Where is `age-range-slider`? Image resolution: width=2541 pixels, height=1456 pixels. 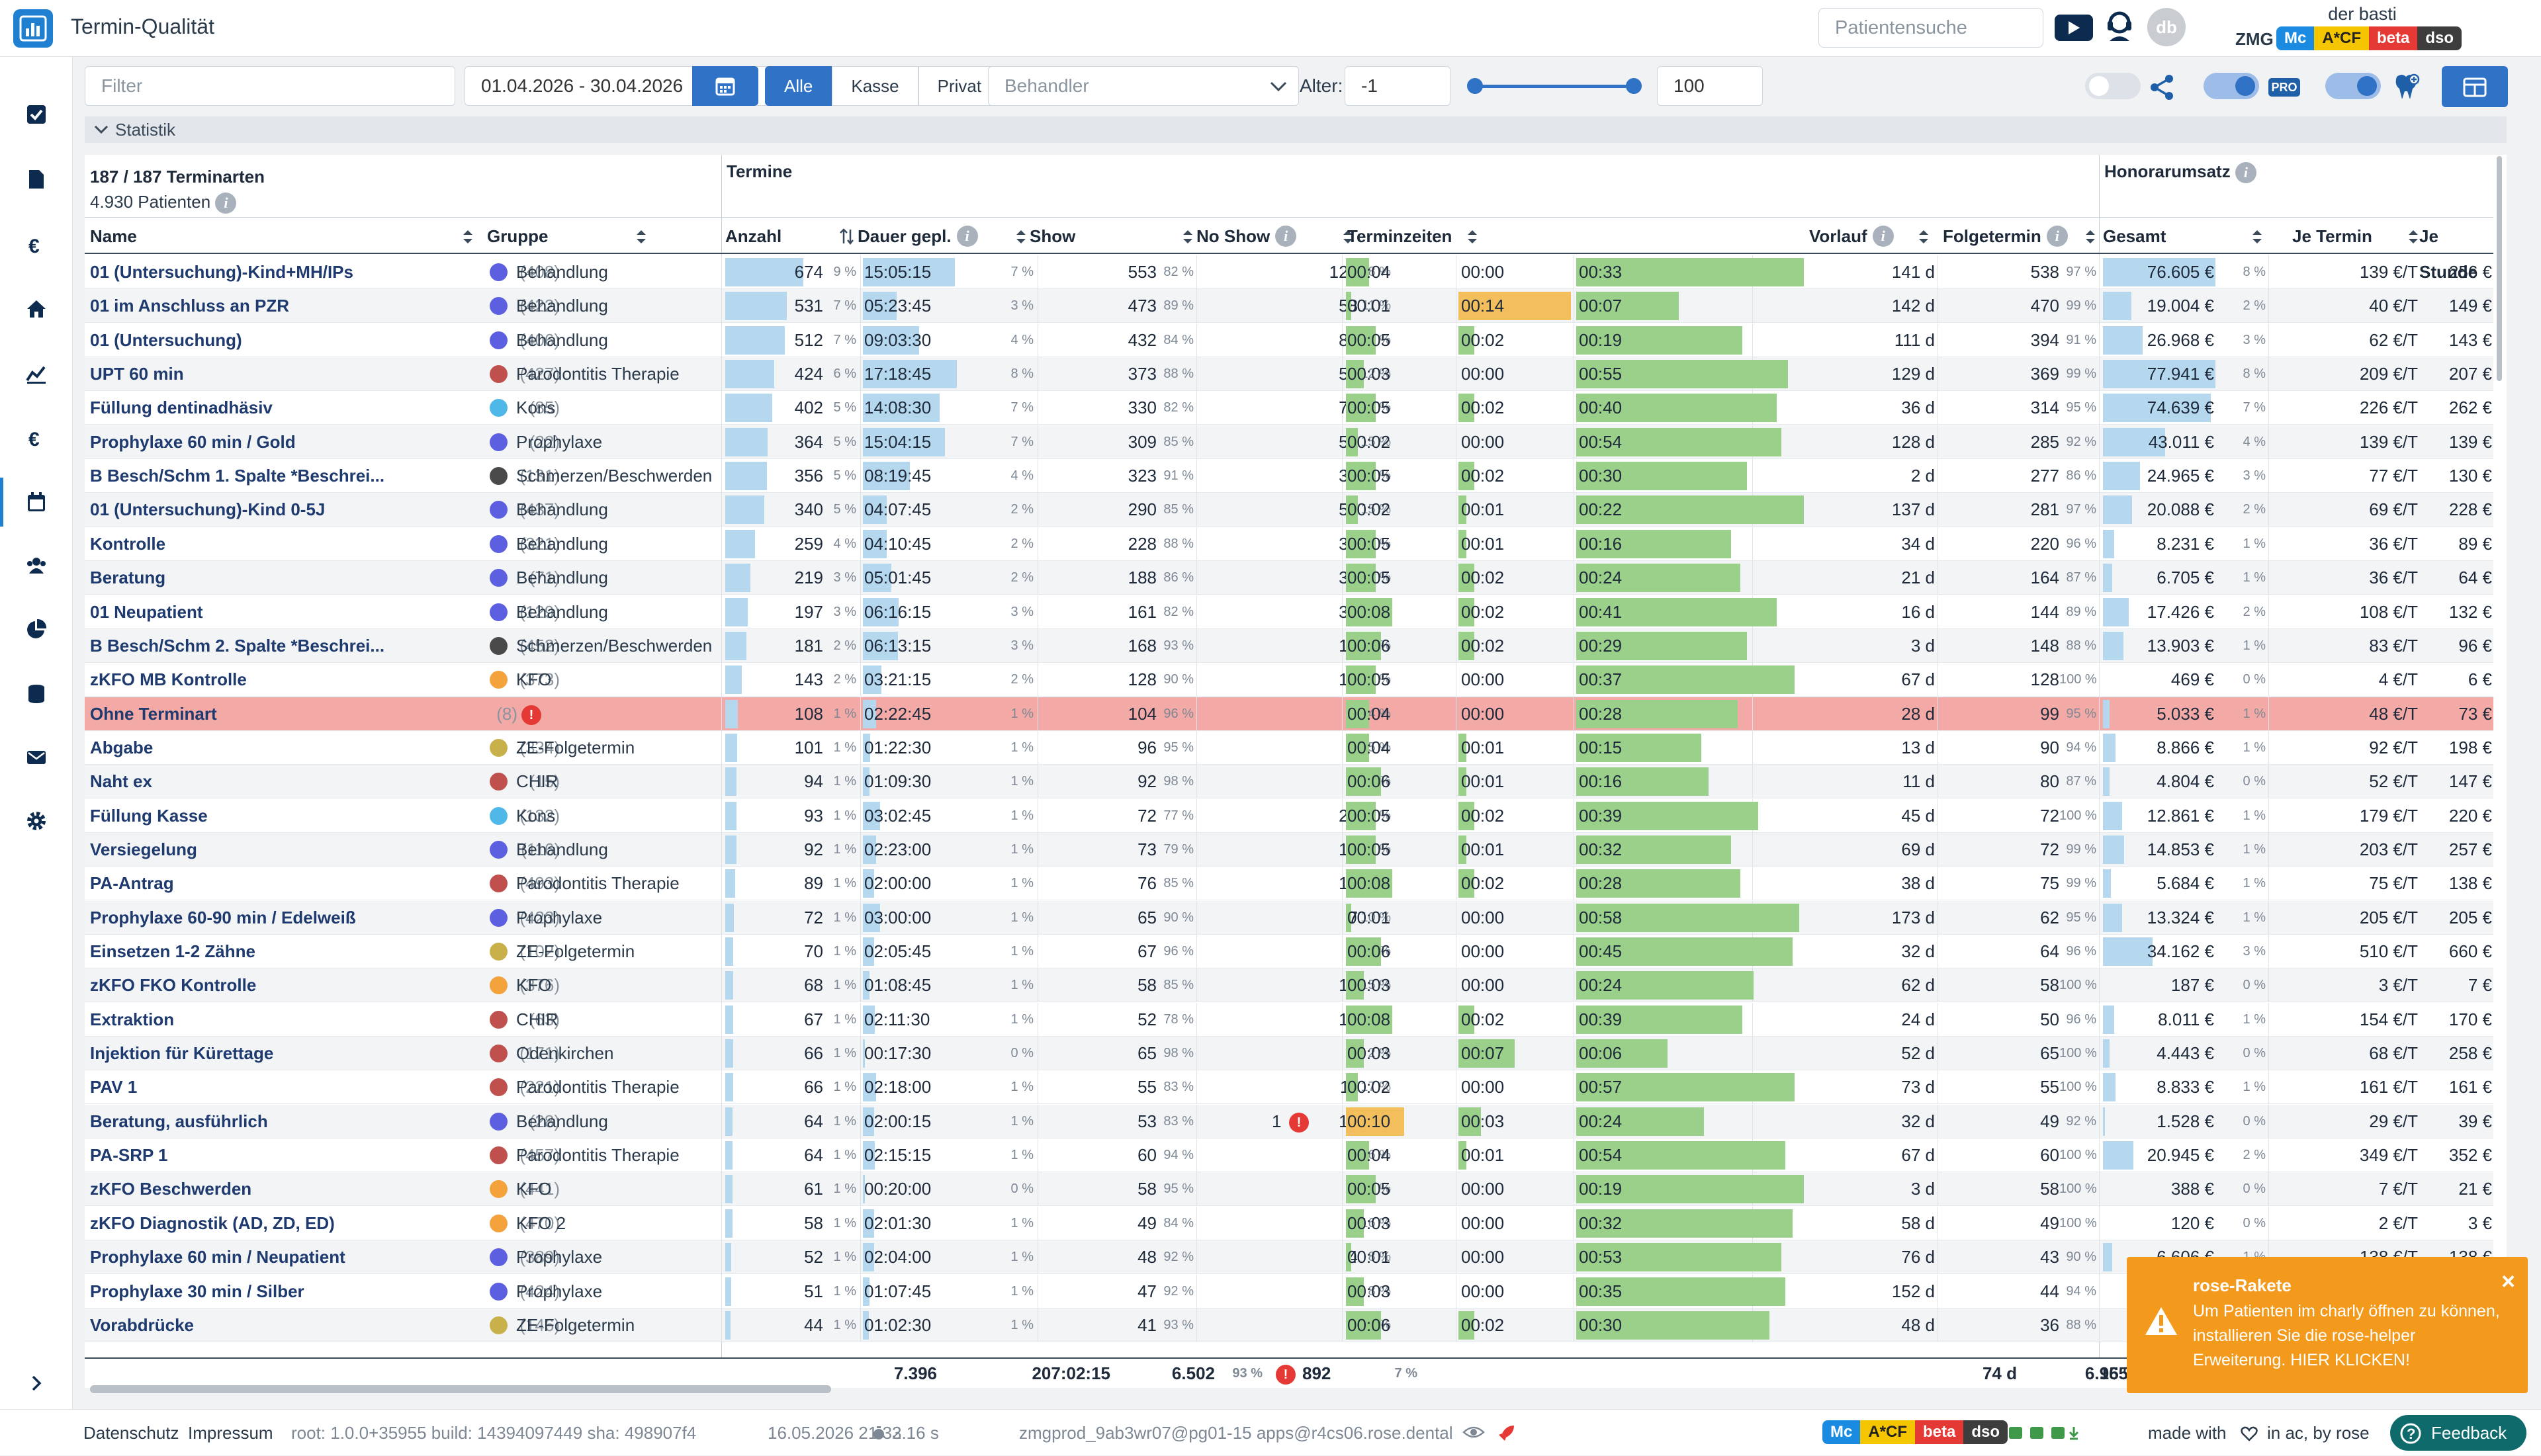
age-range-slider is located at coordinates (1554, 86).